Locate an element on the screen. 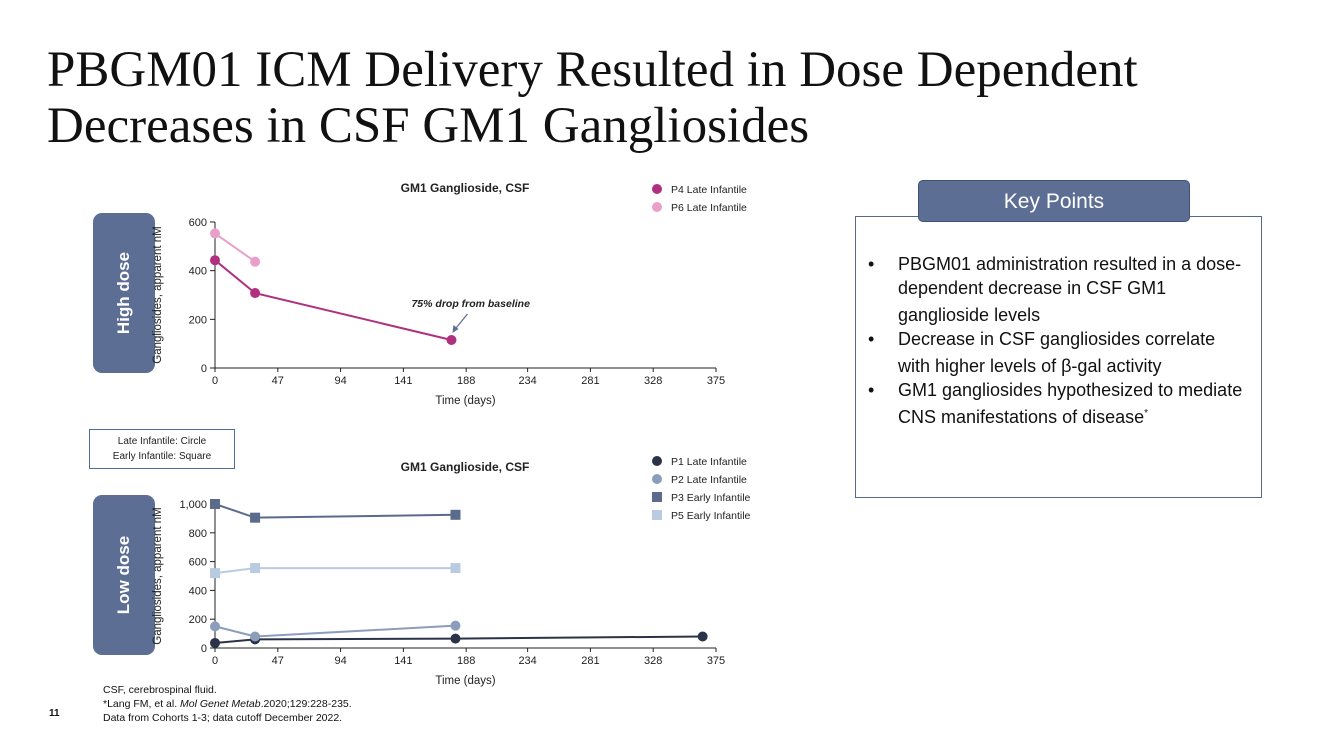 This screenshot has height=749, width=1333. legend-label: P4 Late Infantile is located at coordinates (709, 190).